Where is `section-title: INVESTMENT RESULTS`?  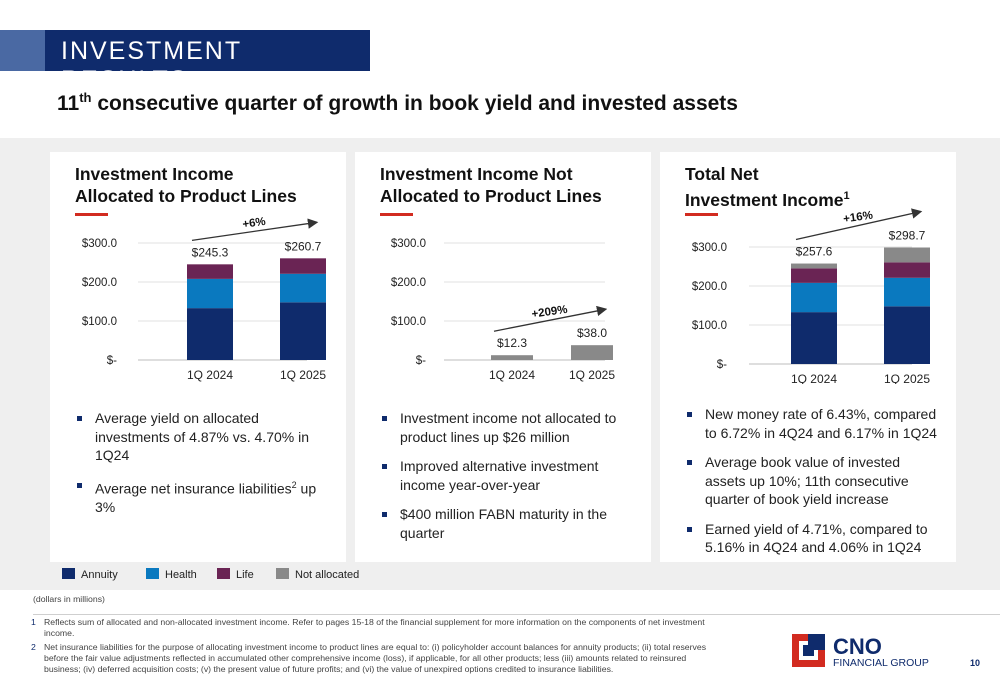 section-title: INVESTMENT RESULTS is located at coordinates (151, 65).